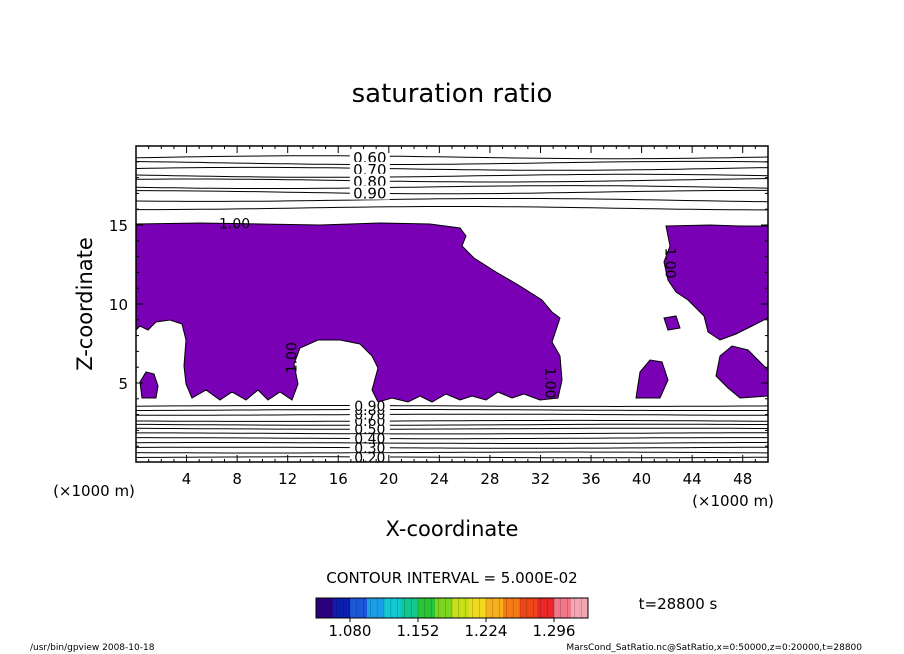 This screenshot has width=904, height=654. Describe the element at coordinates (590, 479) in the screenshot. I see `x-tick-label: 36` at that location.